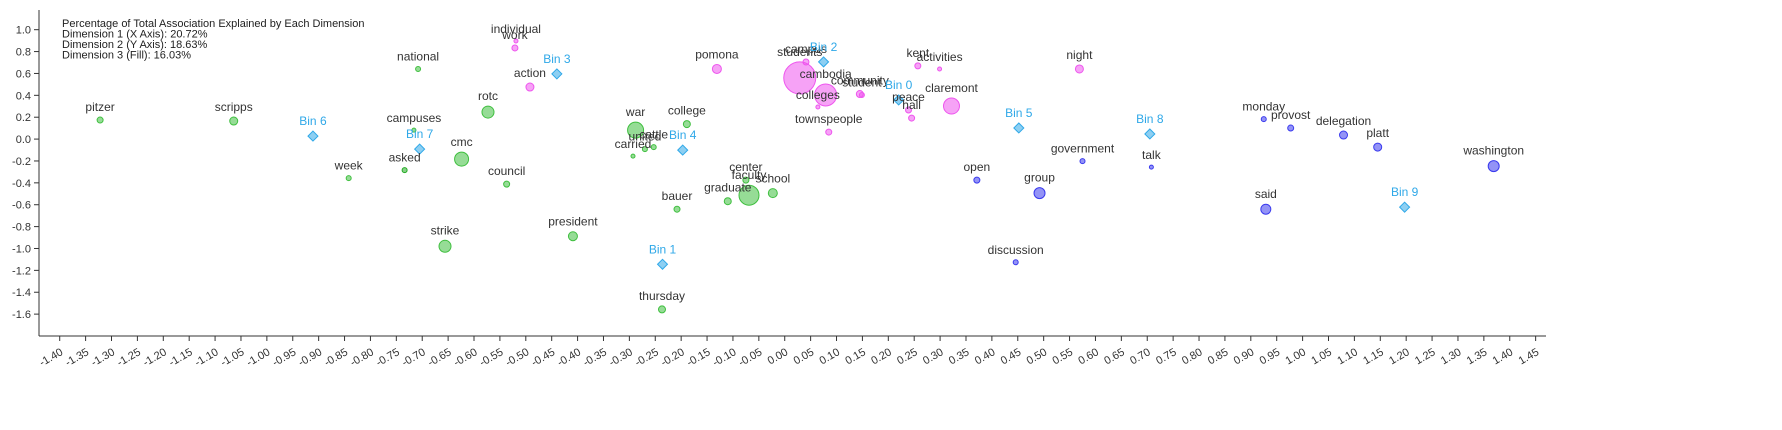 The image size is (1782, 430). I want to click on x-tick-label: -1.00, so click(259, 357).